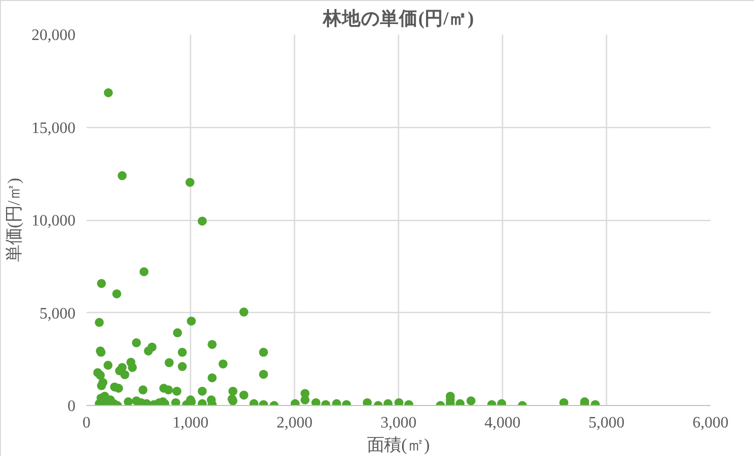 This screenshot has width=754, height=456. What do you see at coordinates (54, 221) in the screenshot?
I see `y-tick-label: 10,000` at bounding box center [54, 221].